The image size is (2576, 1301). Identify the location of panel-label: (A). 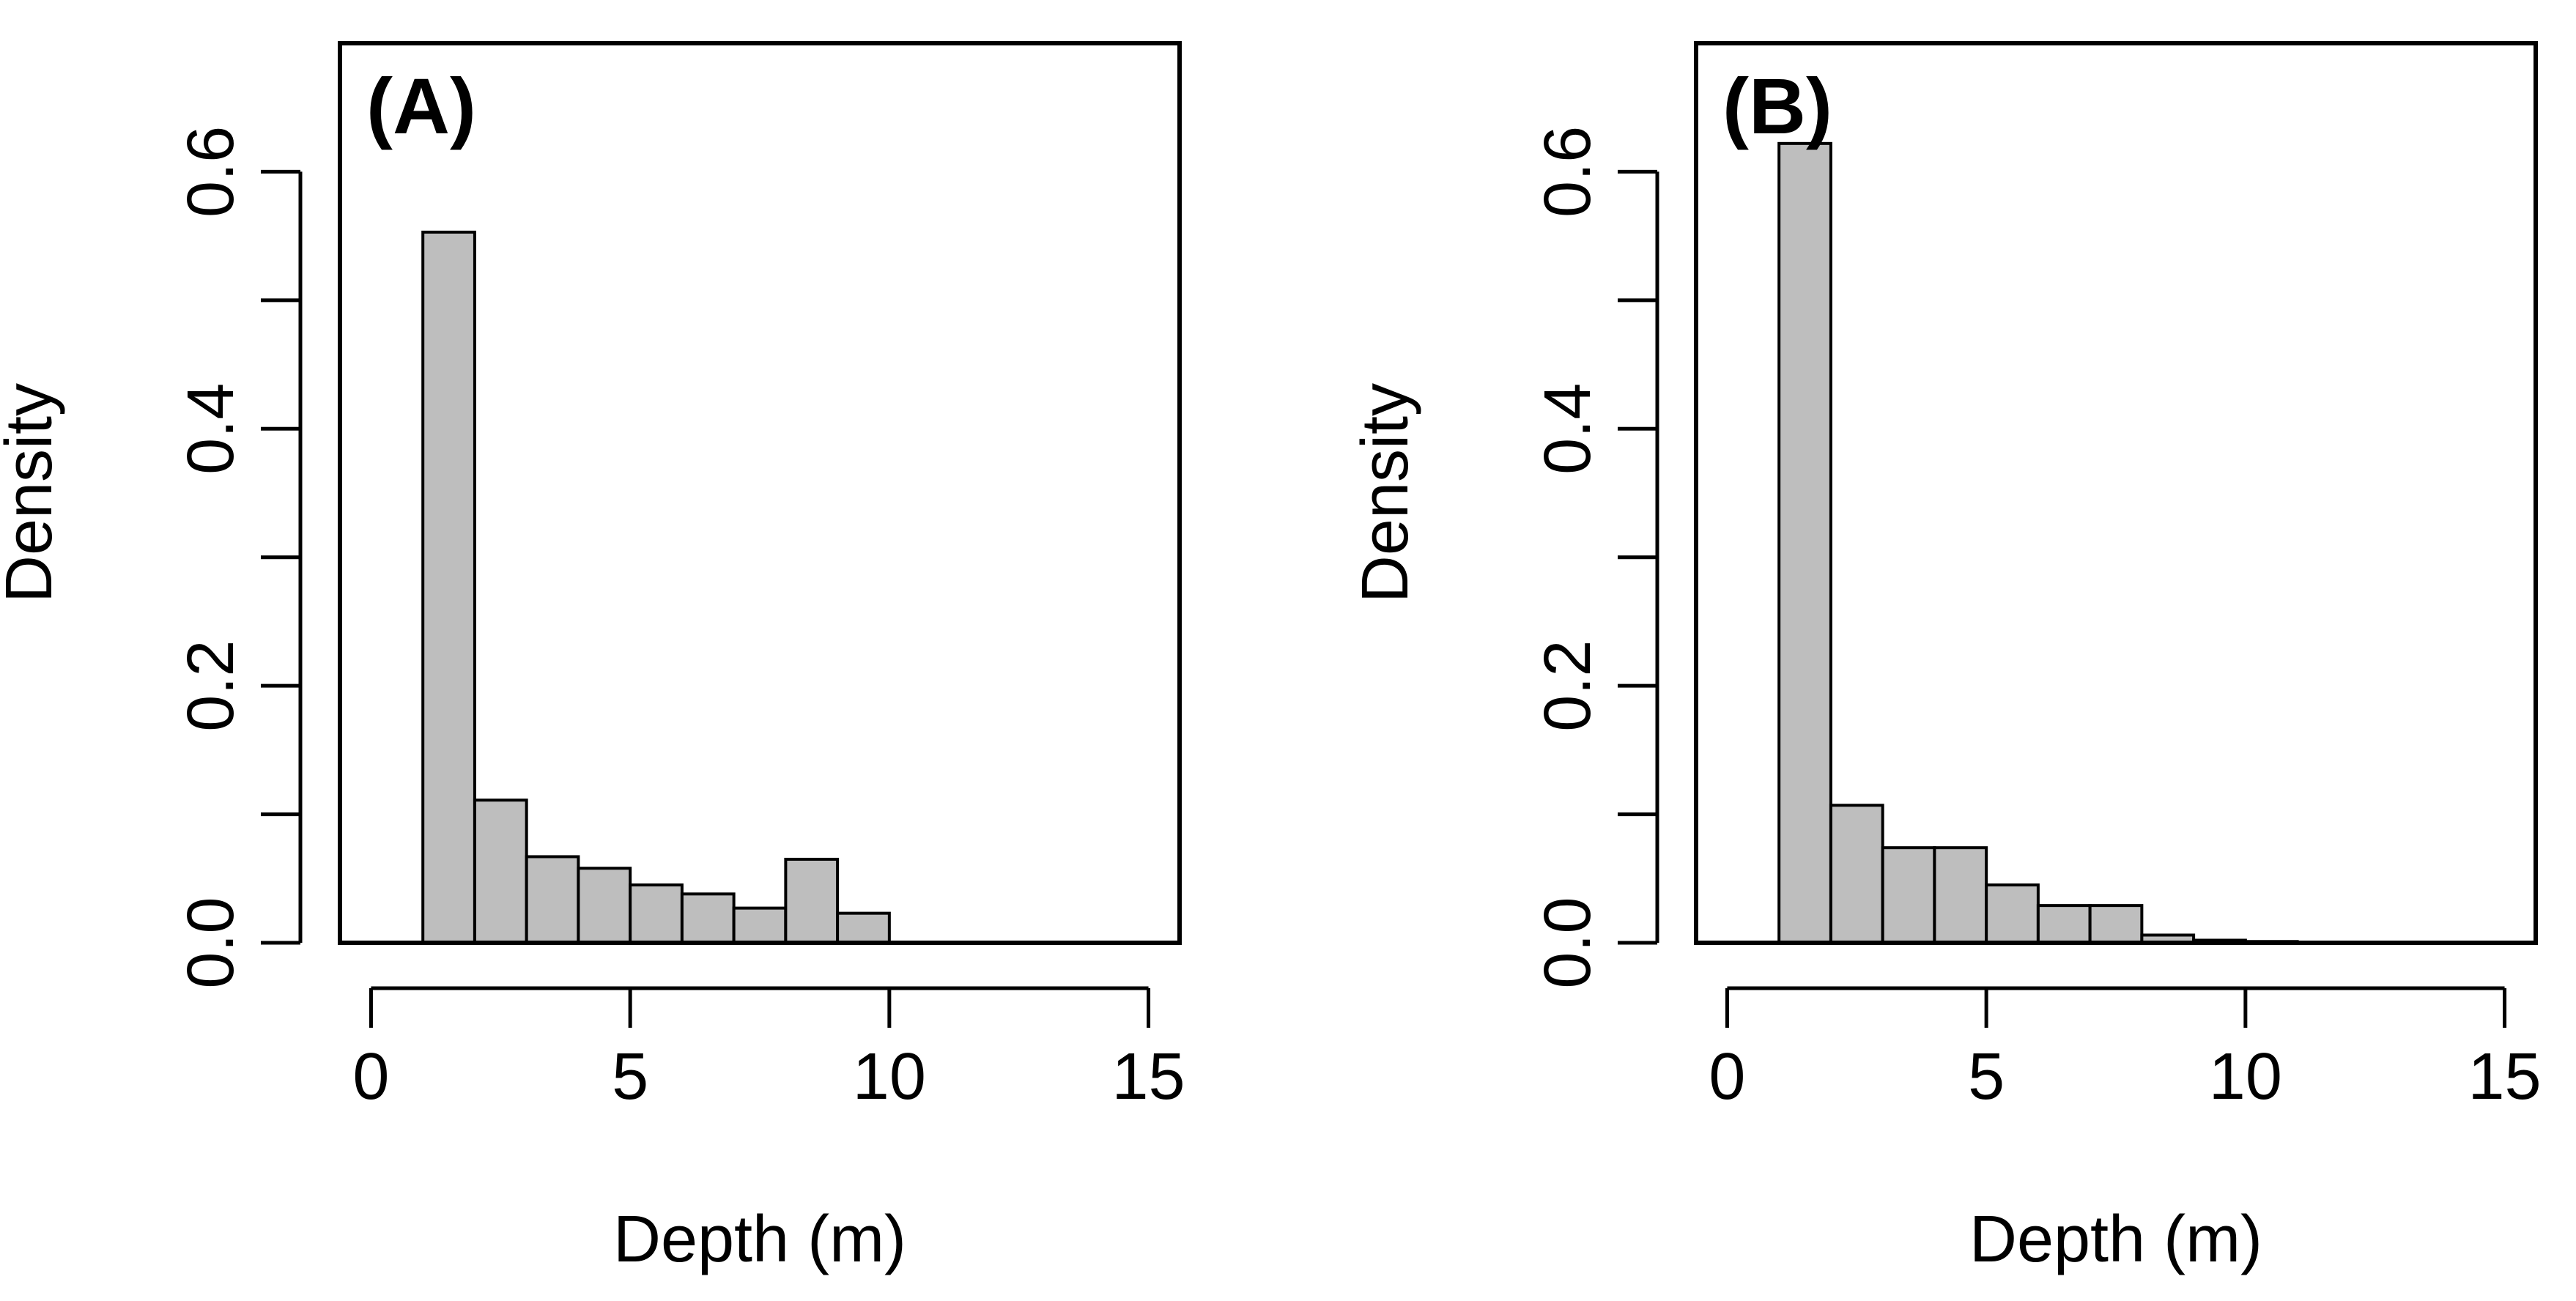
(421, 106).